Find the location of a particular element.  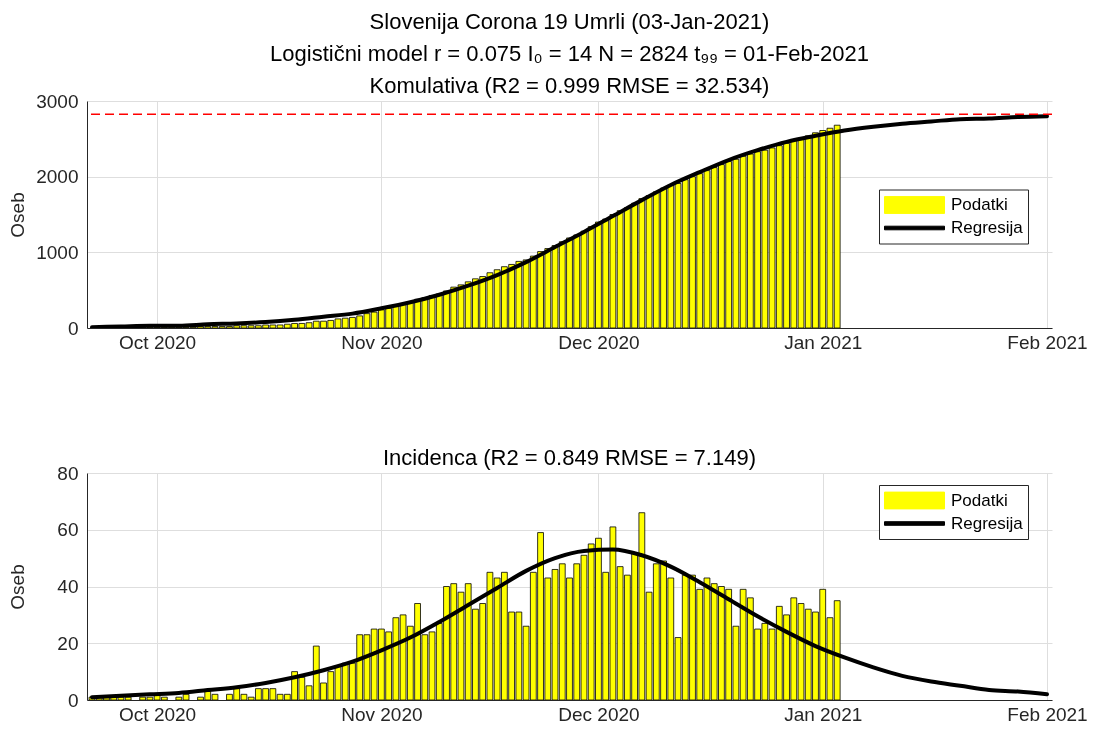

chart-title: Slovenija Corona 19 Umrli (03-Jan-2021) Logistični model r = 0.075 I₀ = 14 N = 2824 t₉₉ = 01-Feb-2021 Komulativa (R2 = 0.999 RMSE = 32.534) is located at coordinates (569, 53).